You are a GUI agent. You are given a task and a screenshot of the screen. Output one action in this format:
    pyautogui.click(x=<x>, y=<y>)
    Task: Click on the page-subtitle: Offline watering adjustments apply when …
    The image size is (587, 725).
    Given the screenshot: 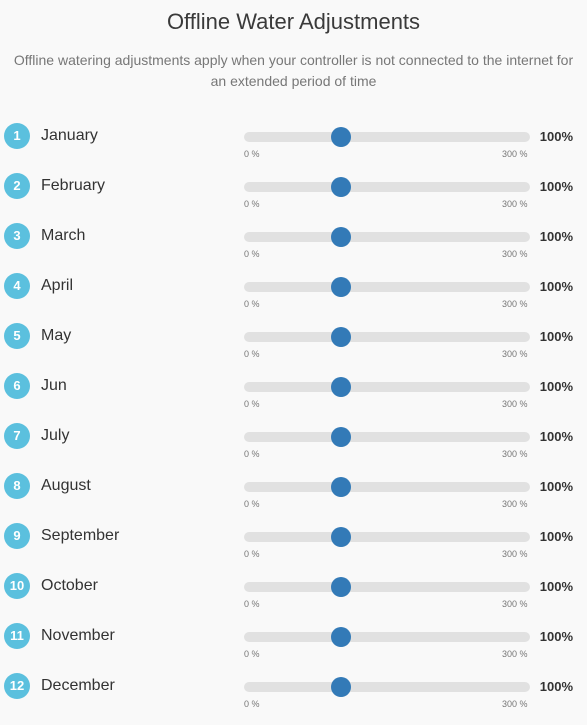 What is the action you would take?
    pyautogui.click(x=293, y=70)
    